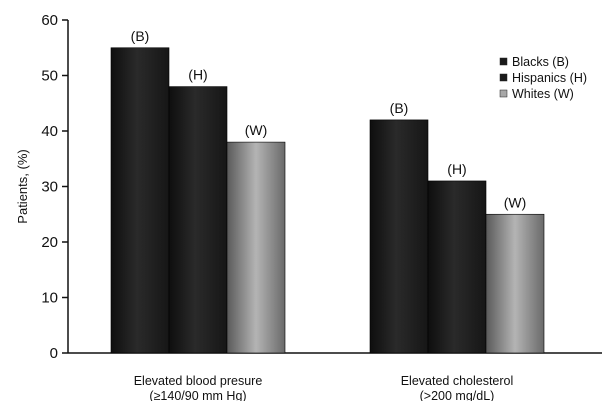 This screenshot has width=616, height=401. What do you see at coordinates (549, 78) in the screenshot?
I see `legend-label: Hispanics (H)` at bounding box center [549, 78].